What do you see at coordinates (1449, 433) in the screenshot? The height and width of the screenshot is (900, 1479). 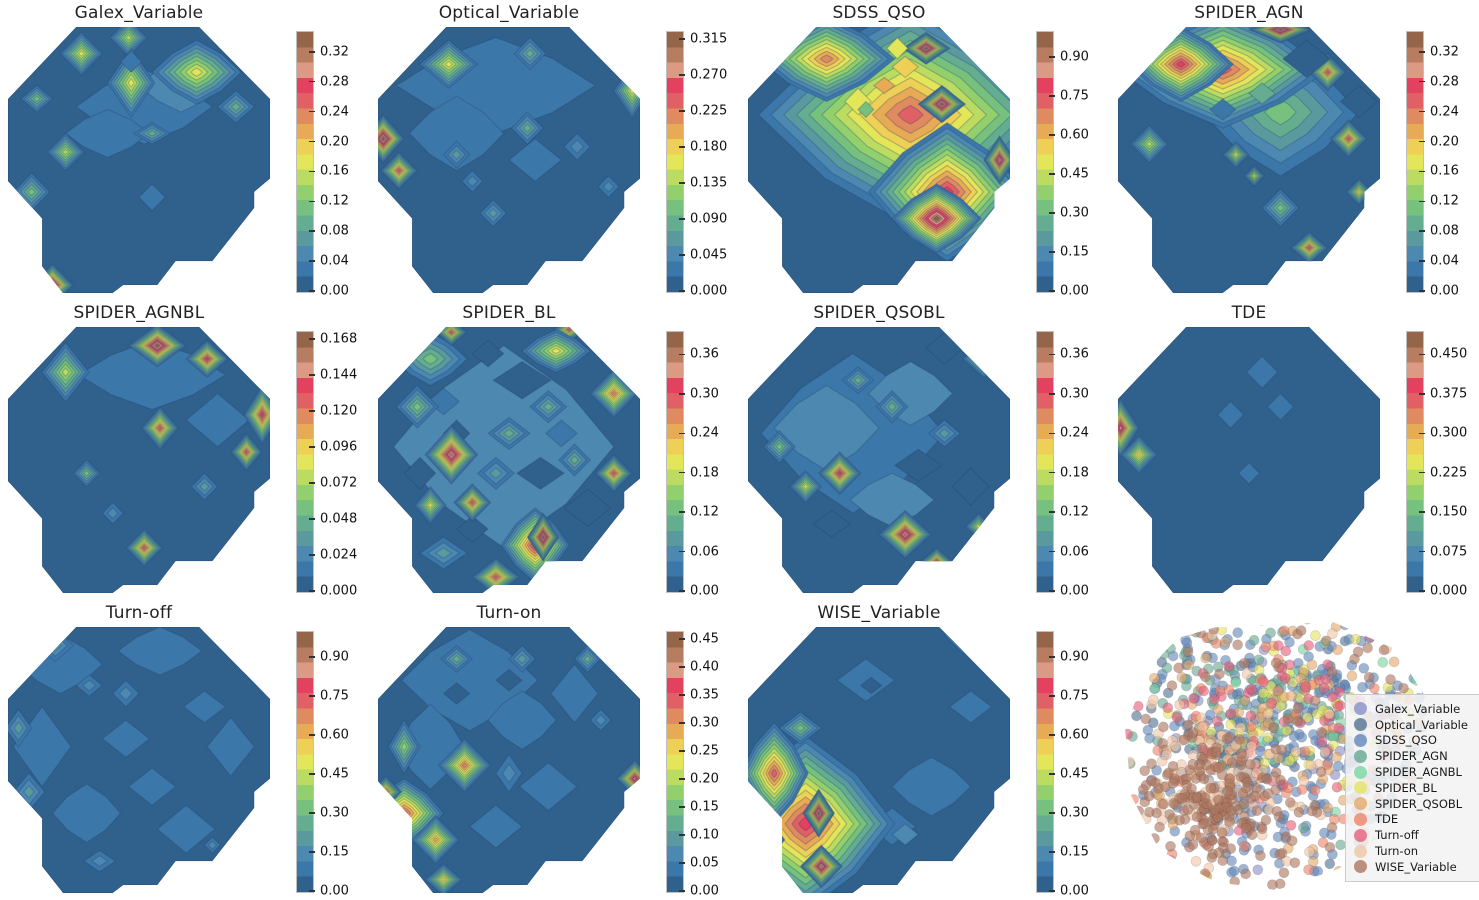 I see `colorbar-tick-label: 0.300` at bounding box center [1449, 433].